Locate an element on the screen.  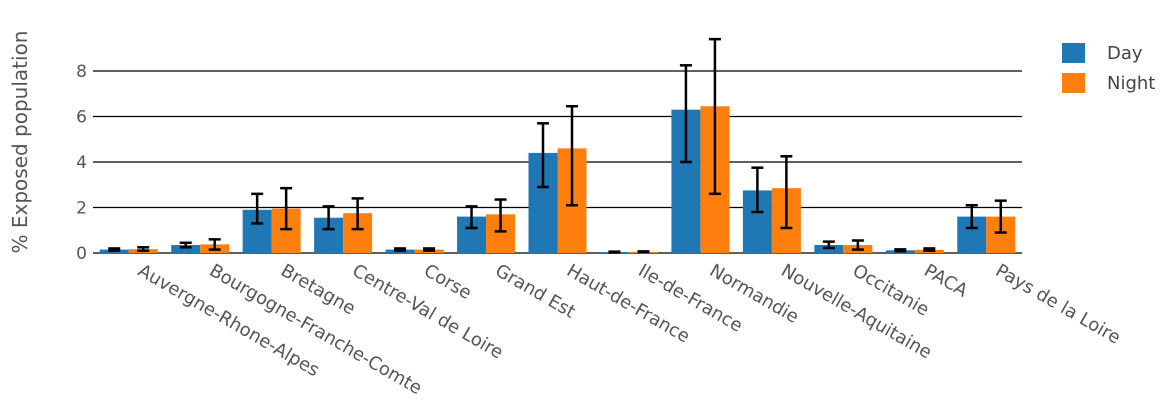
legend: Day Night is located at coordinates (1108, 68).